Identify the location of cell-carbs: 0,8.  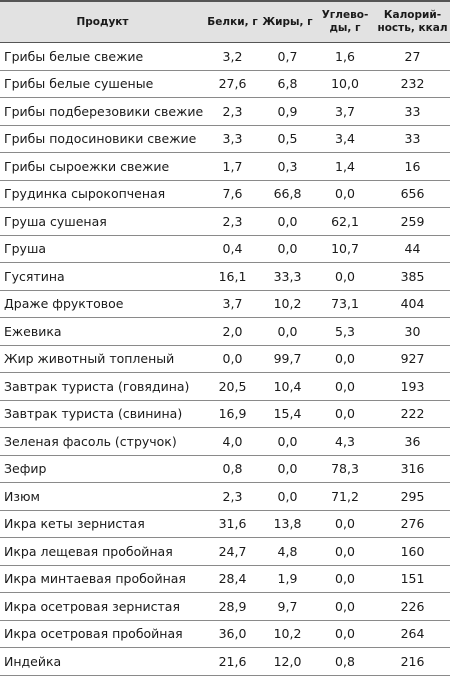
(345, 661).